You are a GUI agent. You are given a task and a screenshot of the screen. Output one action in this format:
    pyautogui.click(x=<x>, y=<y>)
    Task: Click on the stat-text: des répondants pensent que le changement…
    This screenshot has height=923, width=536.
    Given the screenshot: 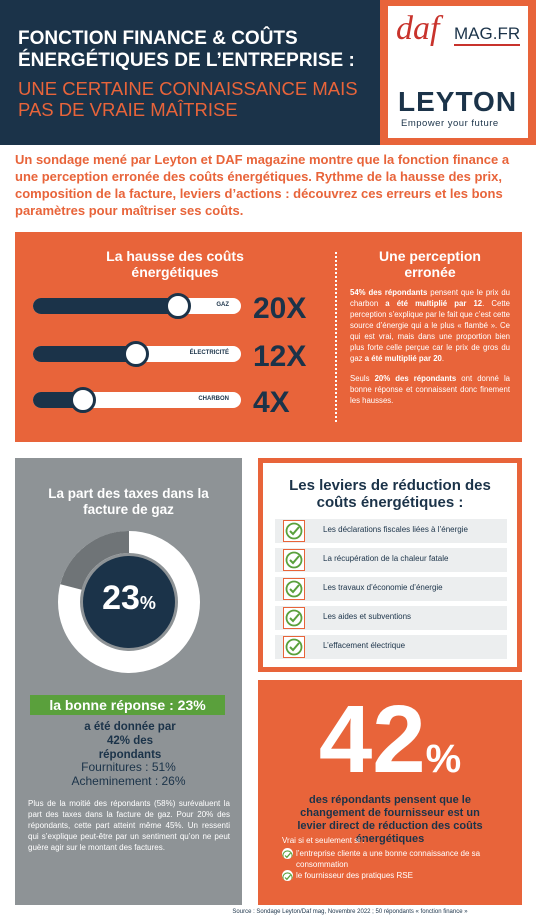 What is the action you would take?
    pyautogui.click(x=390, y=819)
    